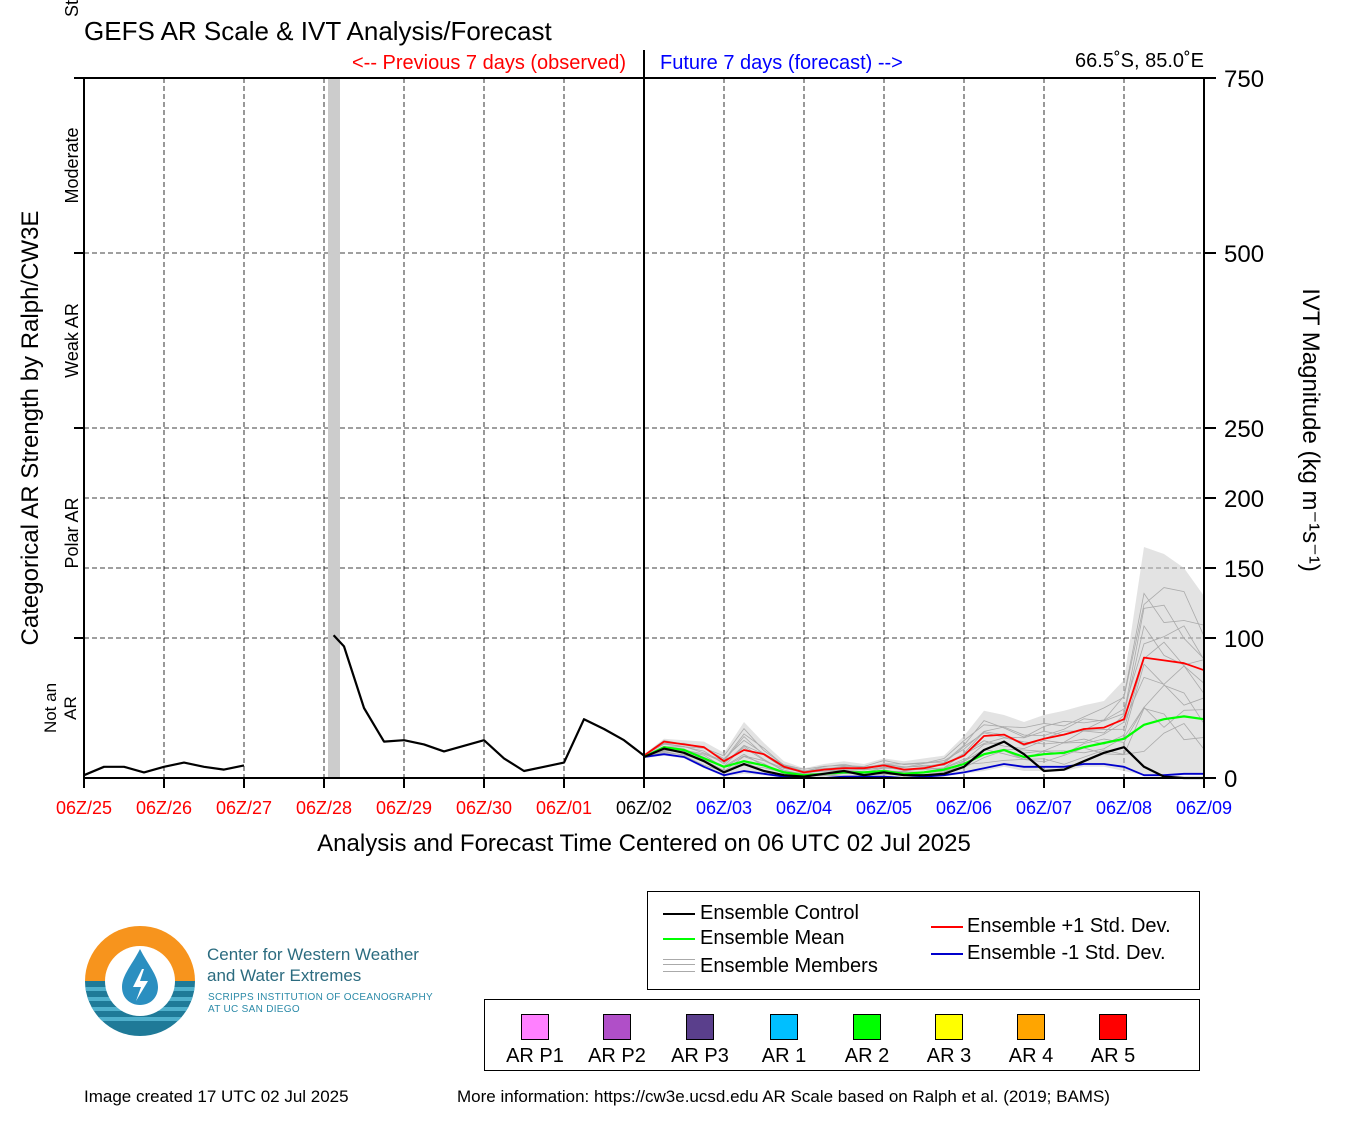  I want to click on x-tick-label: 06Z/06, so click(964, 808).